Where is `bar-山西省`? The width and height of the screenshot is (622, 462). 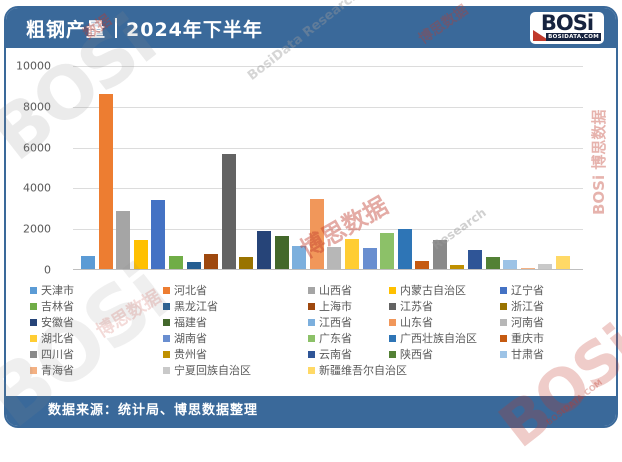
bar-山西省 is located at coordinates (123, 240).